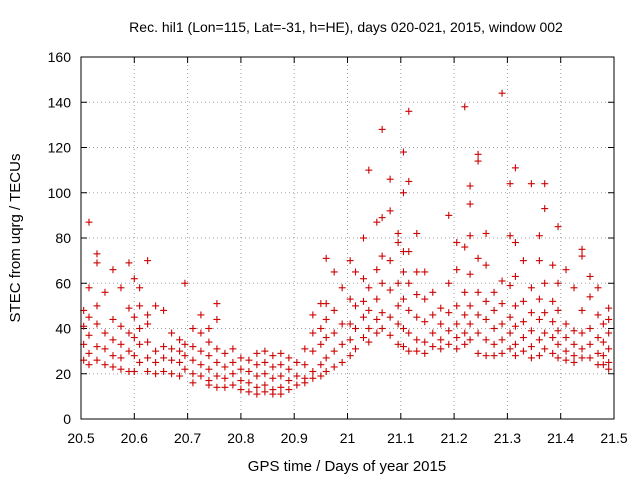 This screenshot has width=640, height=480. I want to click on x-tick-label: 21.4, so click(560, 438).